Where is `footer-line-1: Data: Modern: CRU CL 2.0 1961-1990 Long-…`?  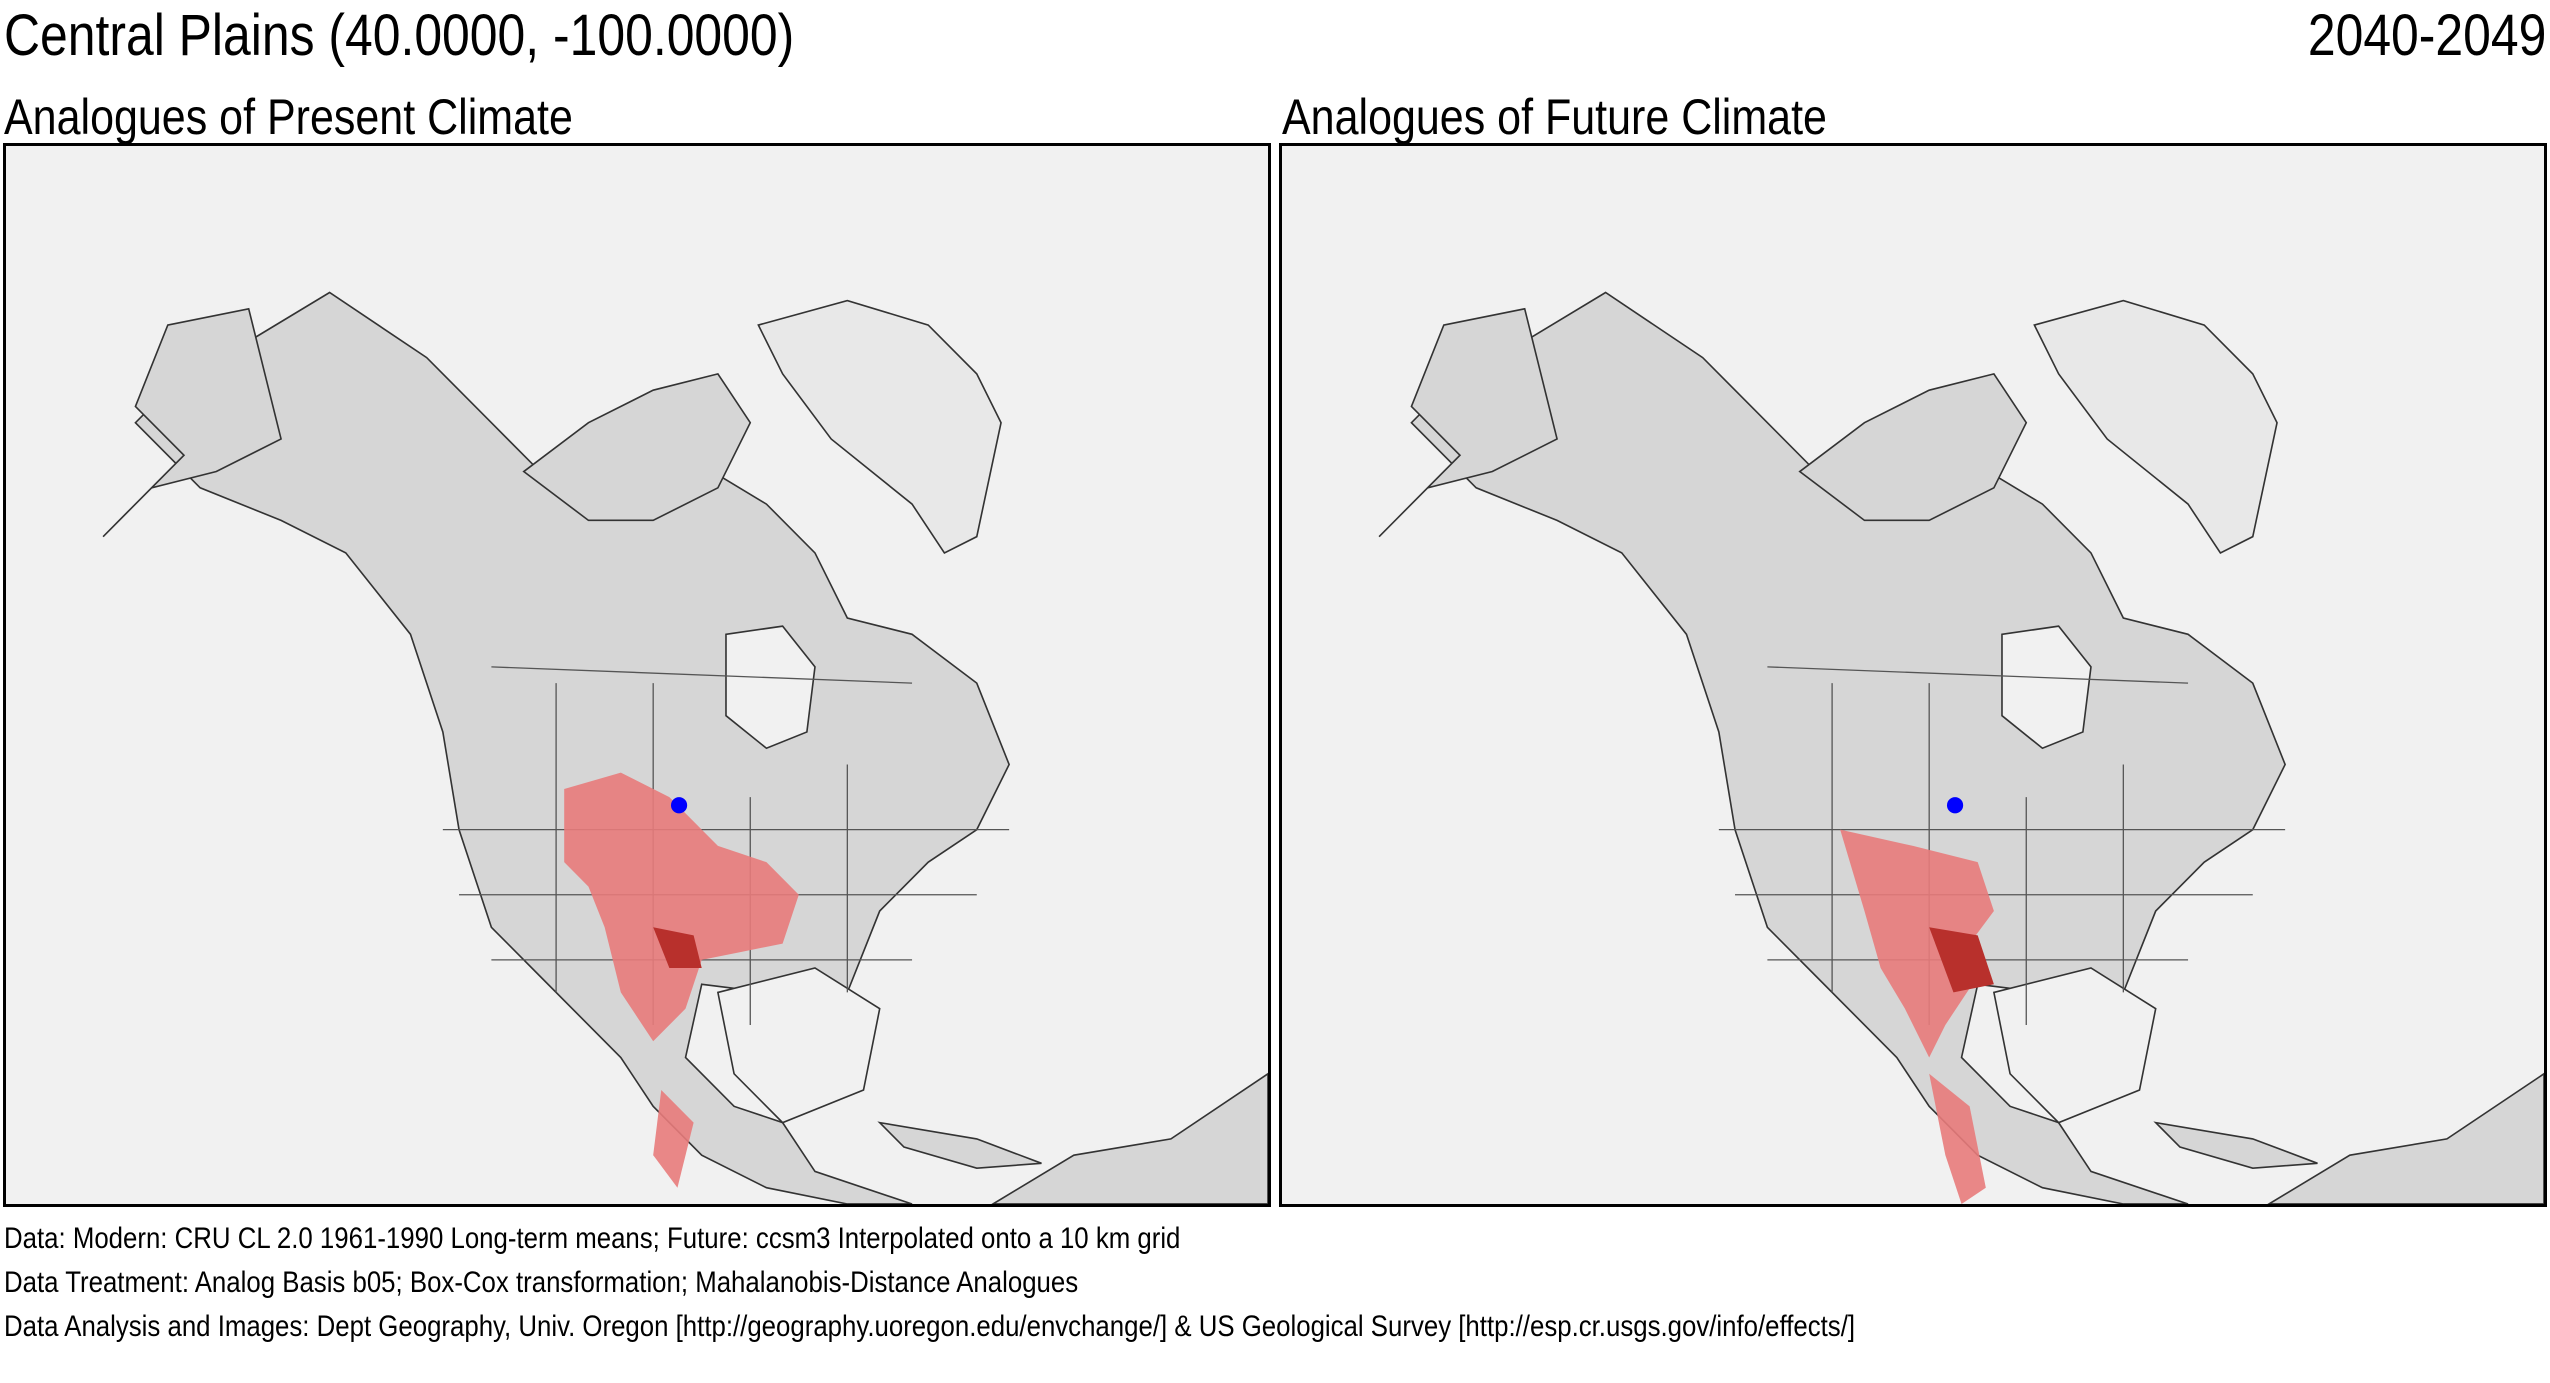 footer-line-1: Data: Modern: CRU CL 2.0 1961-1990 Long-… is located at coordinates (592, 1238).